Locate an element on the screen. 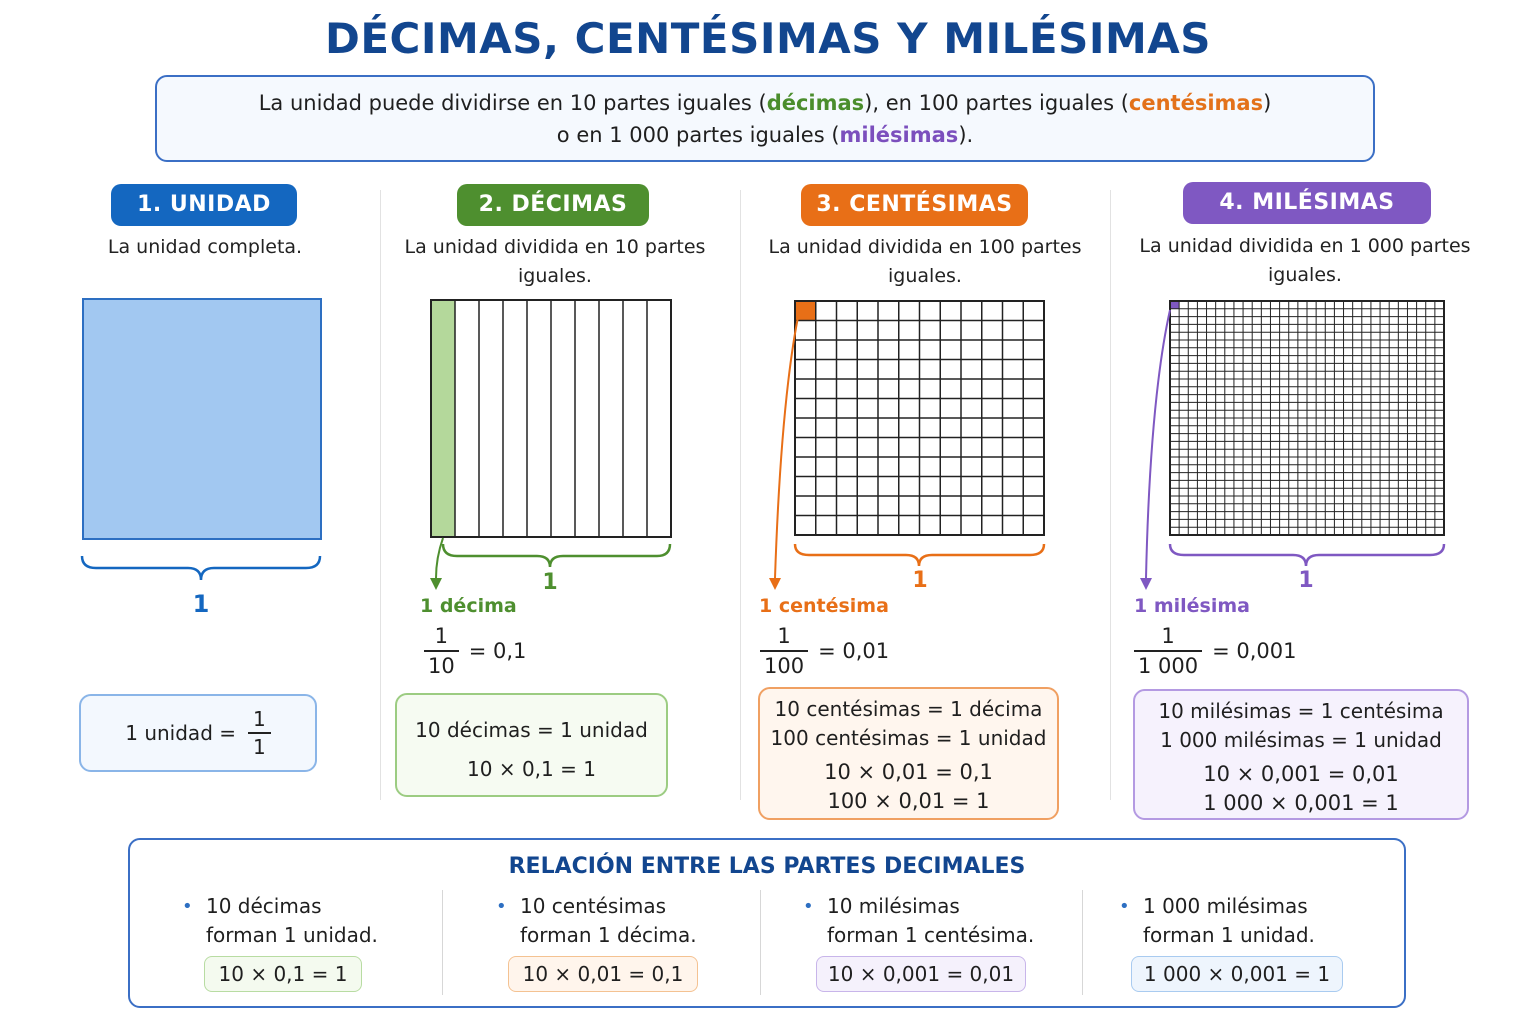 The image size is (1536, 1024). box-line: 1 000 × 0,001 = 1 is located at coordinates (1301, 803).